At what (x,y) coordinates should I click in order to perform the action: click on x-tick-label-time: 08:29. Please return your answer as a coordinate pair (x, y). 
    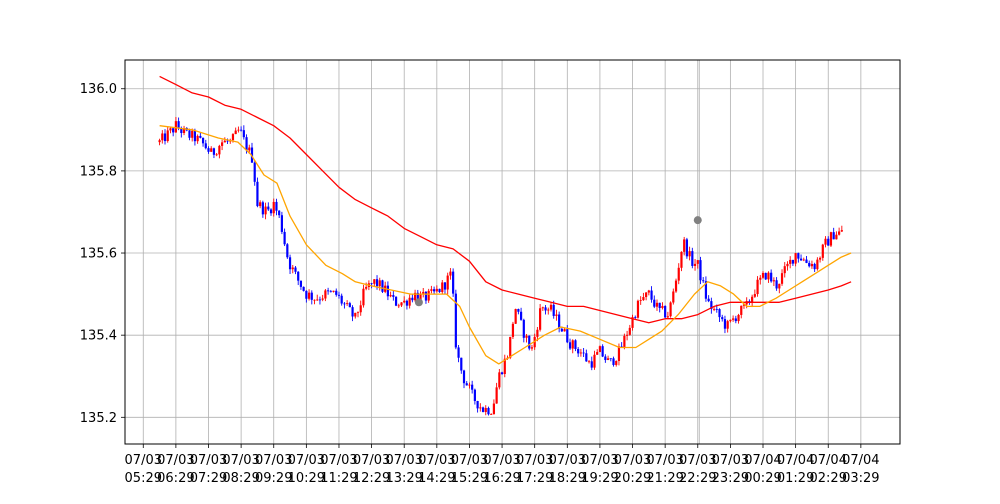
    Looking at the image, I should click on (240, 478).